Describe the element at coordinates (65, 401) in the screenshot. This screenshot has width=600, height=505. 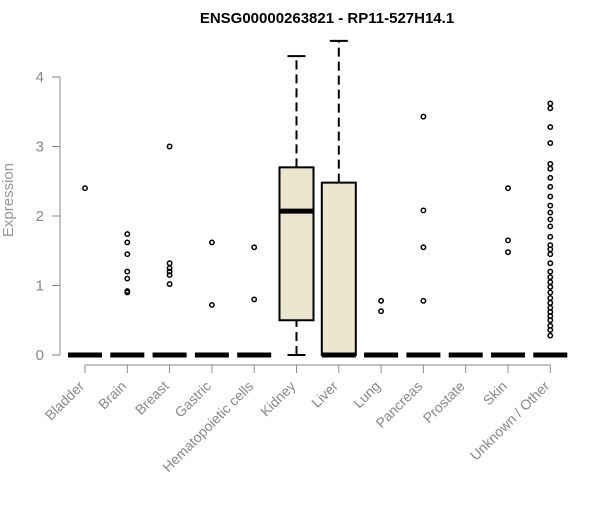
I see `x-tick-label: Bladder` at that location.